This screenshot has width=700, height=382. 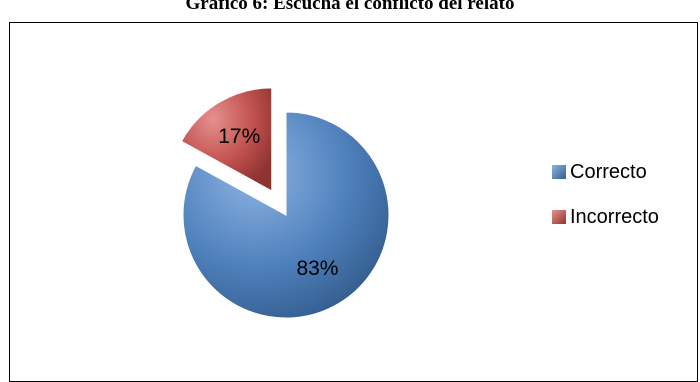 I want to click on legend: Correcto Incorrecto, so click(x=605, y=203).